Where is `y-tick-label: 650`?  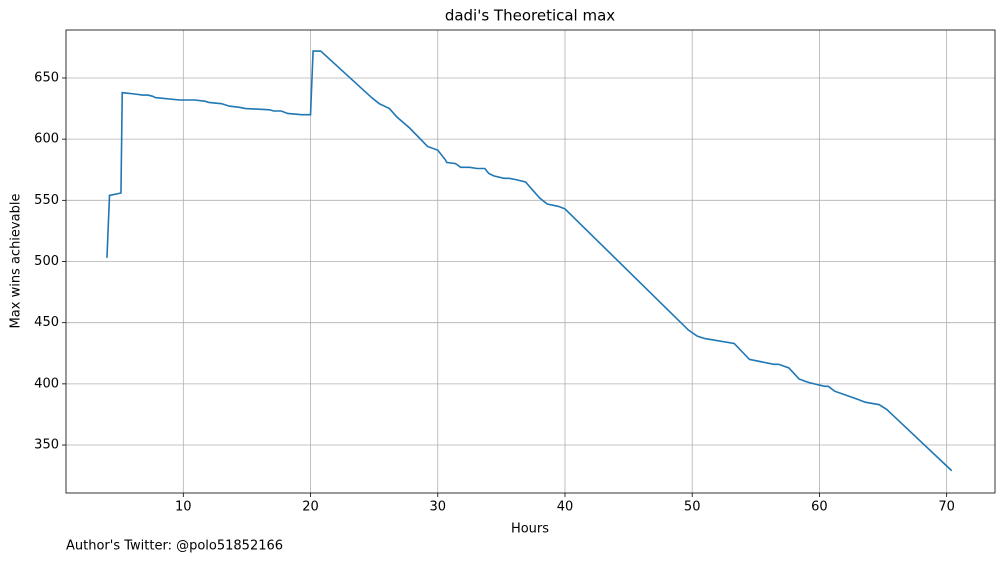
y-tick-label: 650 is located at coordinates (46, 77).